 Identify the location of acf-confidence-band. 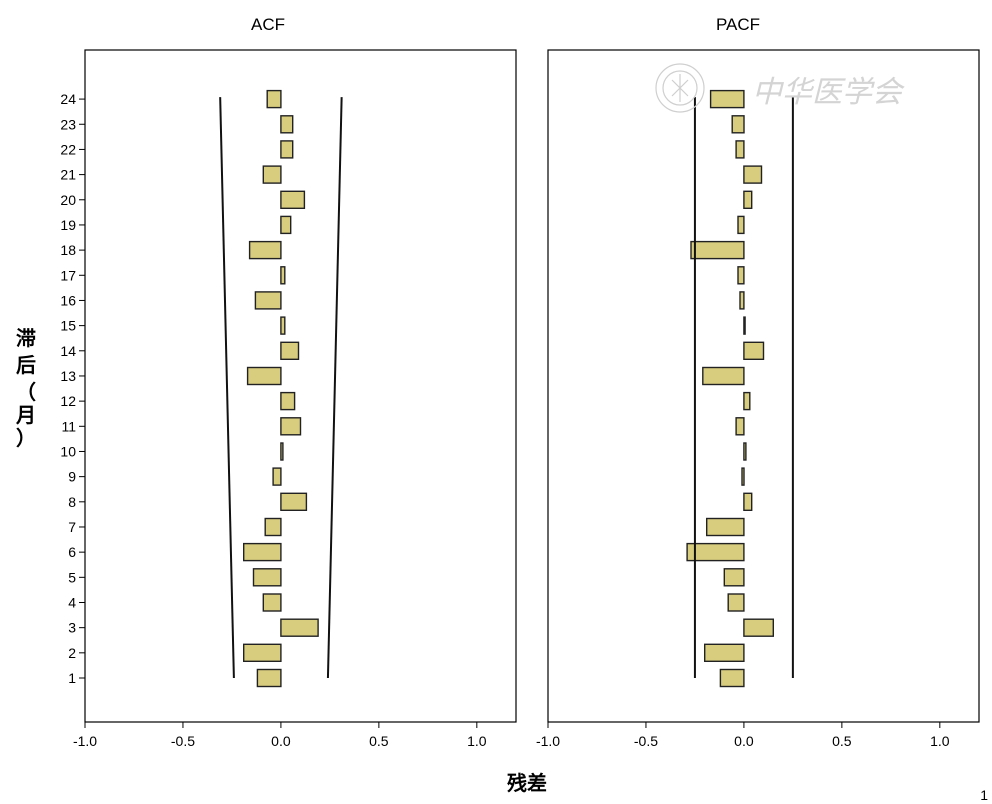
(281, 388).